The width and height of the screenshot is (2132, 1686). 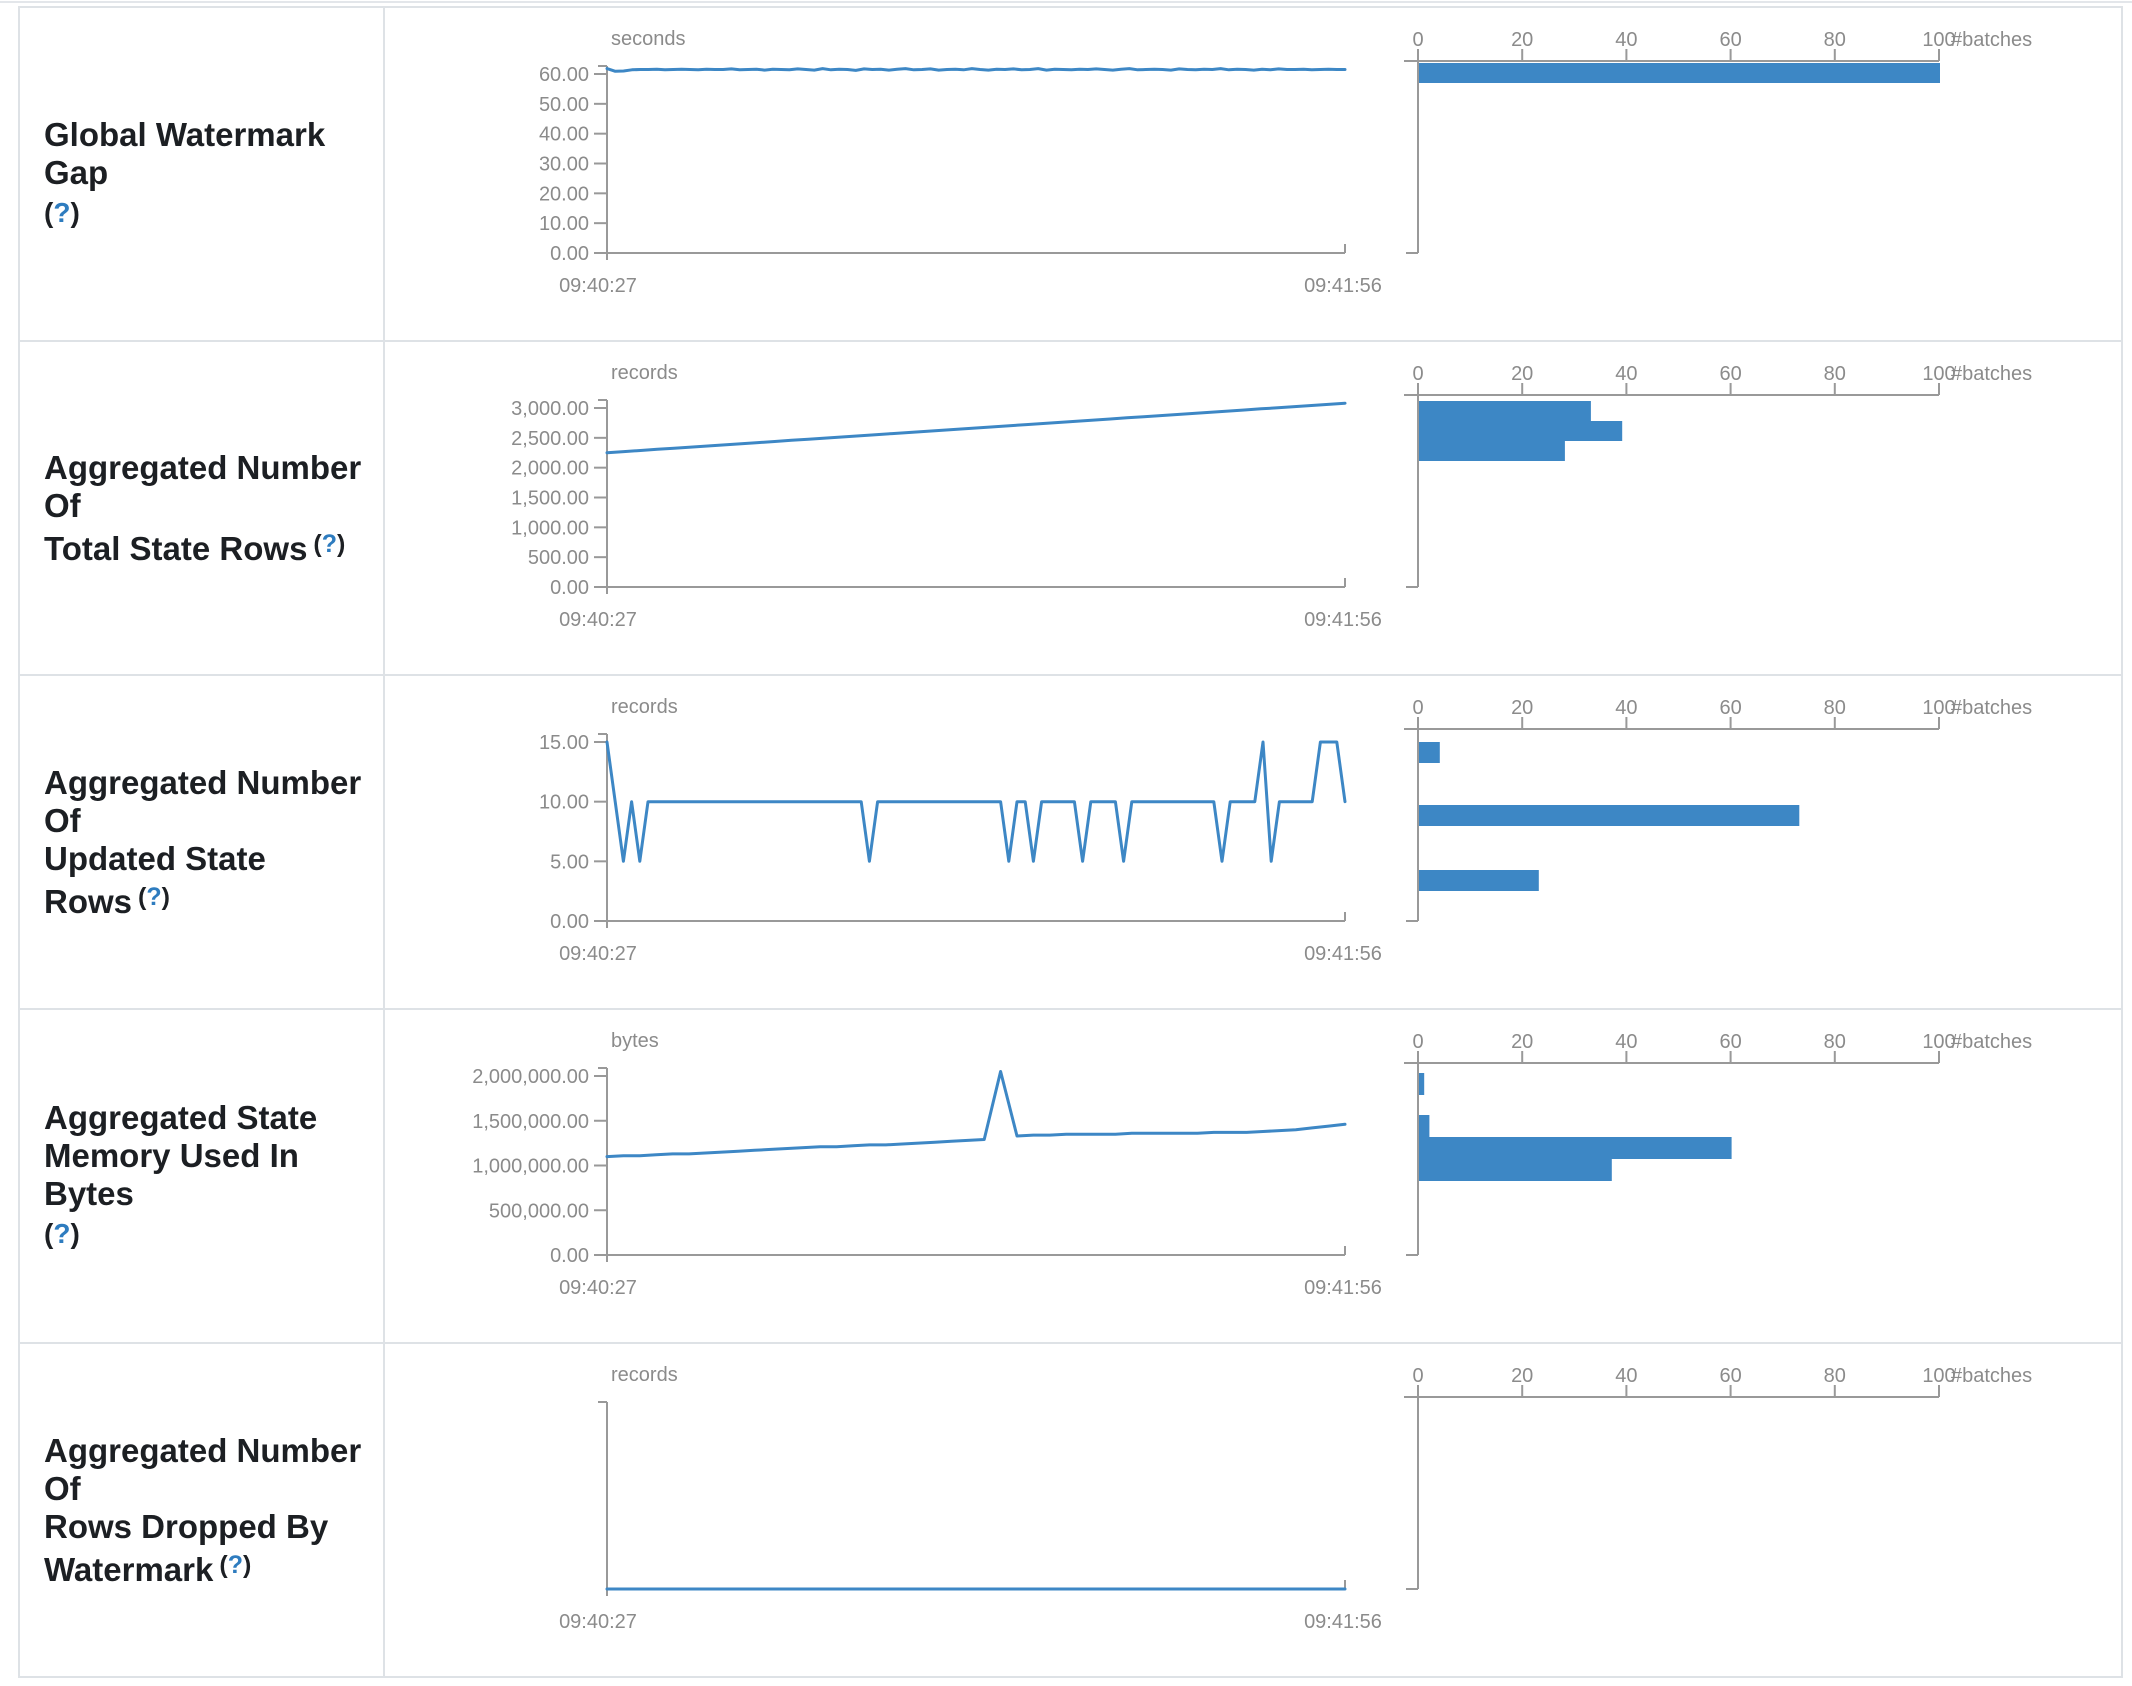 I want to click on page-top-divider, so click(x=1066, y=2).